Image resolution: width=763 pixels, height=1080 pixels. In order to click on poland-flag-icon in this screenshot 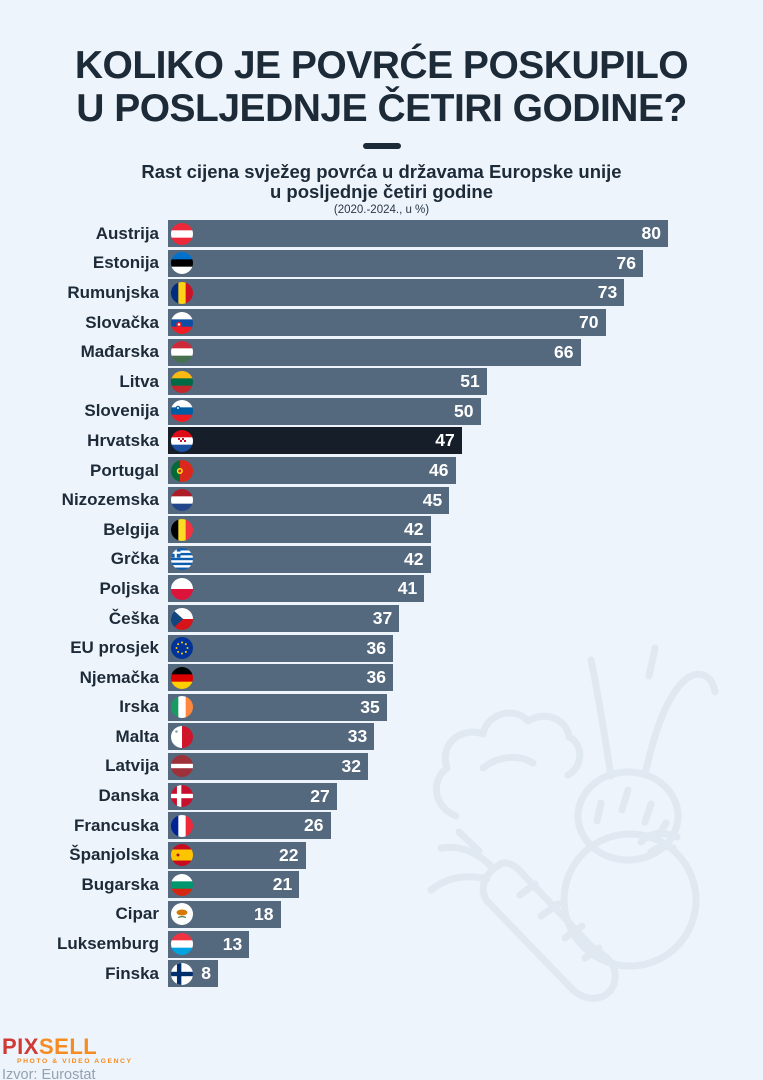, I will do `click(182, 588)`.